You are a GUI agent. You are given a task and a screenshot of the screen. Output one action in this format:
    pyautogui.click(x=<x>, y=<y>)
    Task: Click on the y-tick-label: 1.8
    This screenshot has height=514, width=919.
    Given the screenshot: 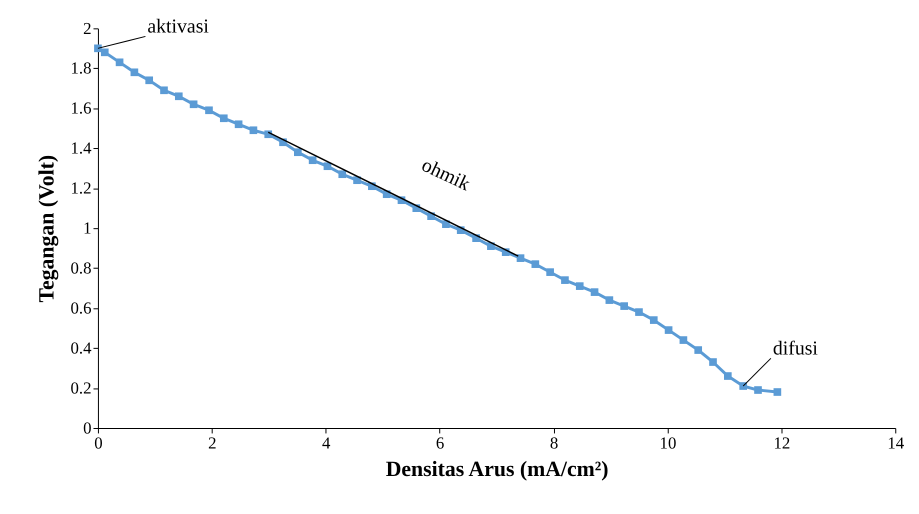 What is the action you would take?
    pyautogui.click(x=81, y=68)
    